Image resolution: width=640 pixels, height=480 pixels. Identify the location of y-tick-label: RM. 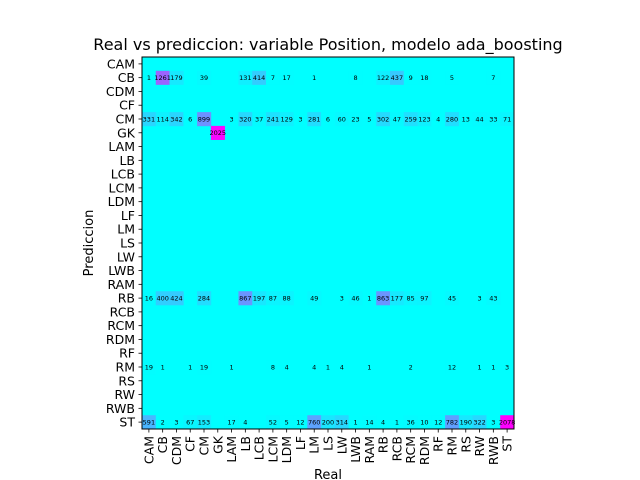
(125, 367).